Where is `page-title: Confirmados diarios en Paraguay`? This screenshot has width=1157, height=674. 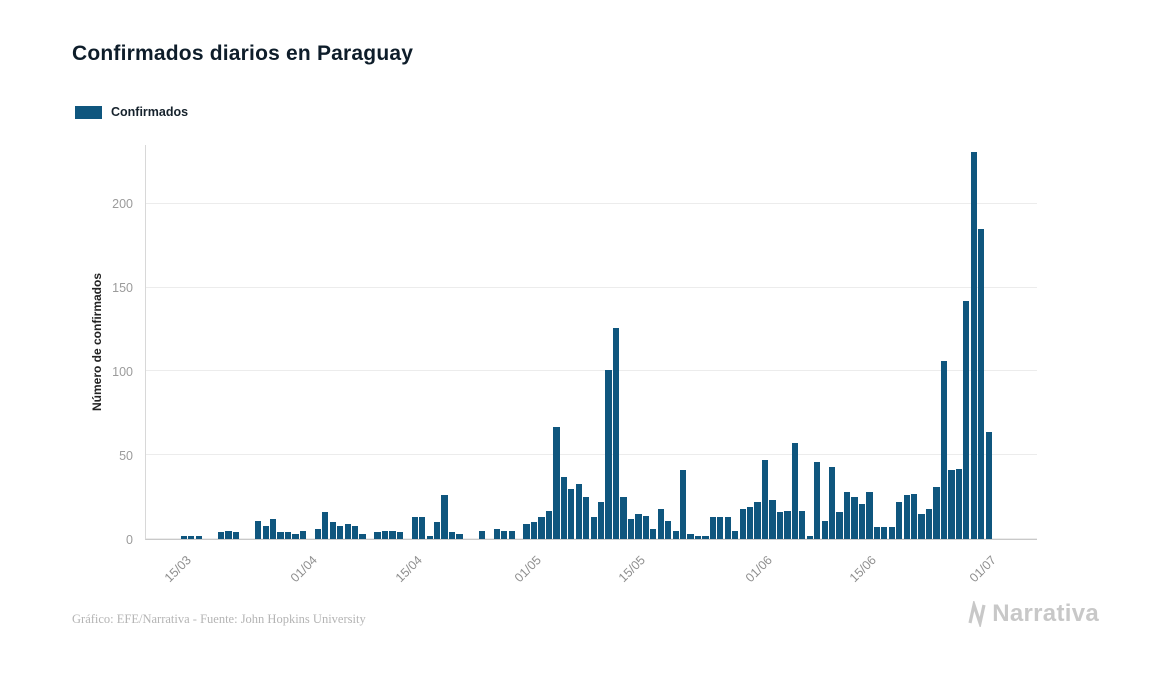 page-title: Confirmados diarios en Paraguay is located at coordinates (243, 53).